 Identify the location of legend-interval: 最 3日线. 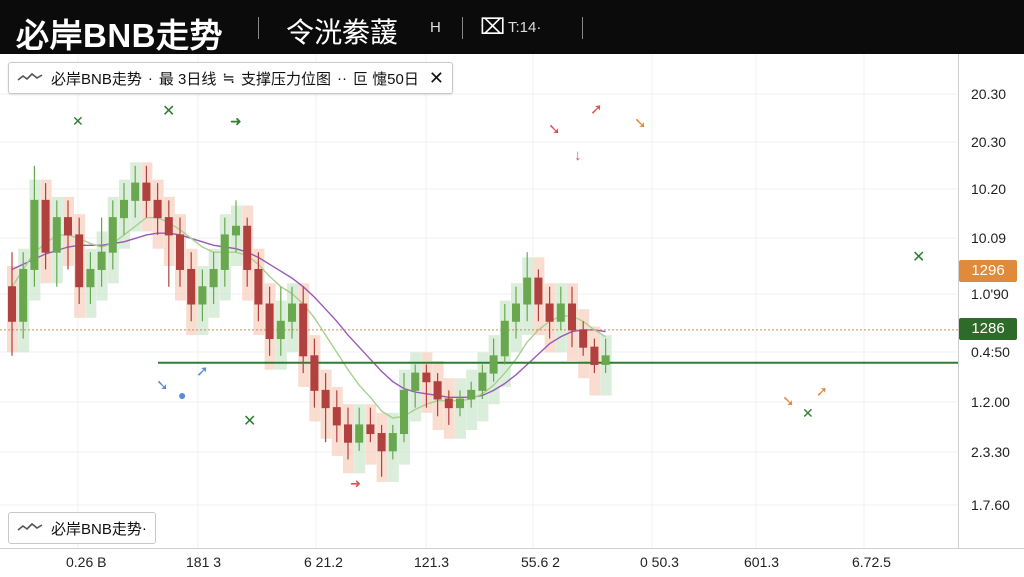
(187, 79).